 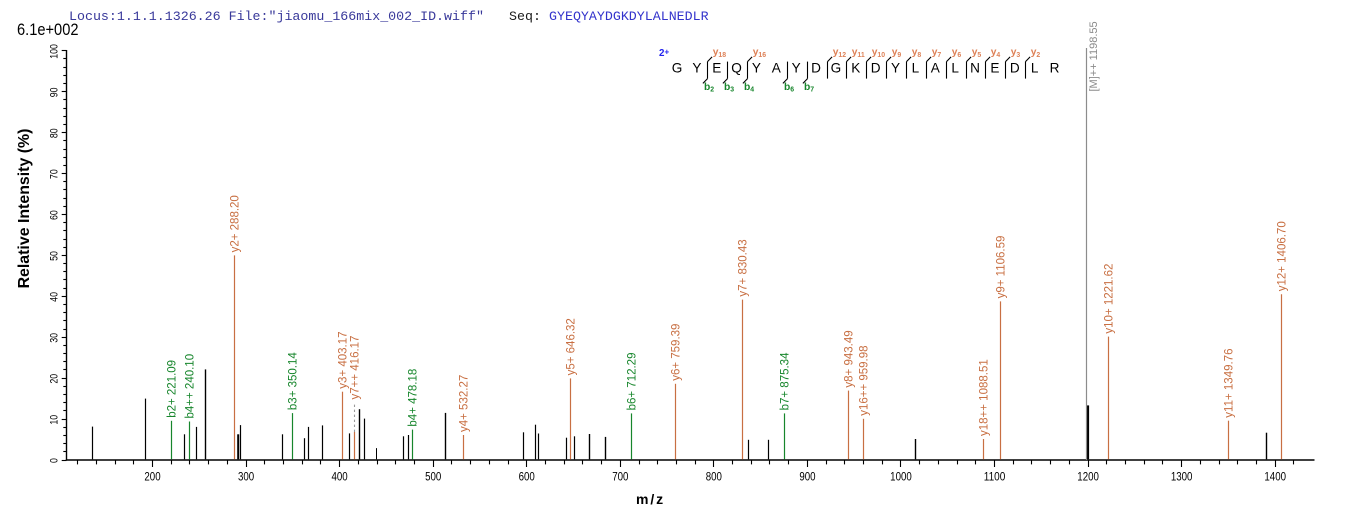 What do you see at coordinates (736, 68) in the screenshot?
I see `svg-text: Q` at bounding box center [736, 68].